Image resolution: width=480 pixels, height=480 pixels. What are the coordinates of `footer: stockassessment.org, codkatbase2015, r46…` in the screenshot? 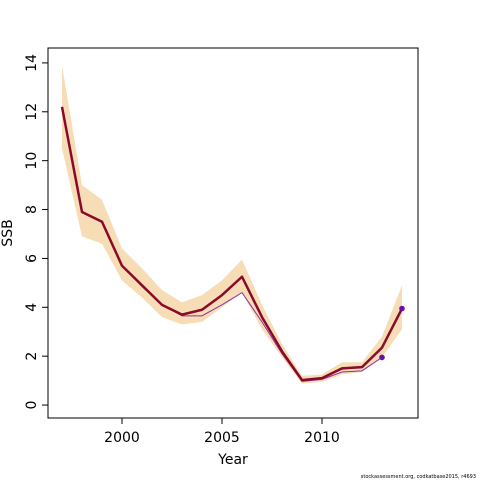 It's located at (418, 477).